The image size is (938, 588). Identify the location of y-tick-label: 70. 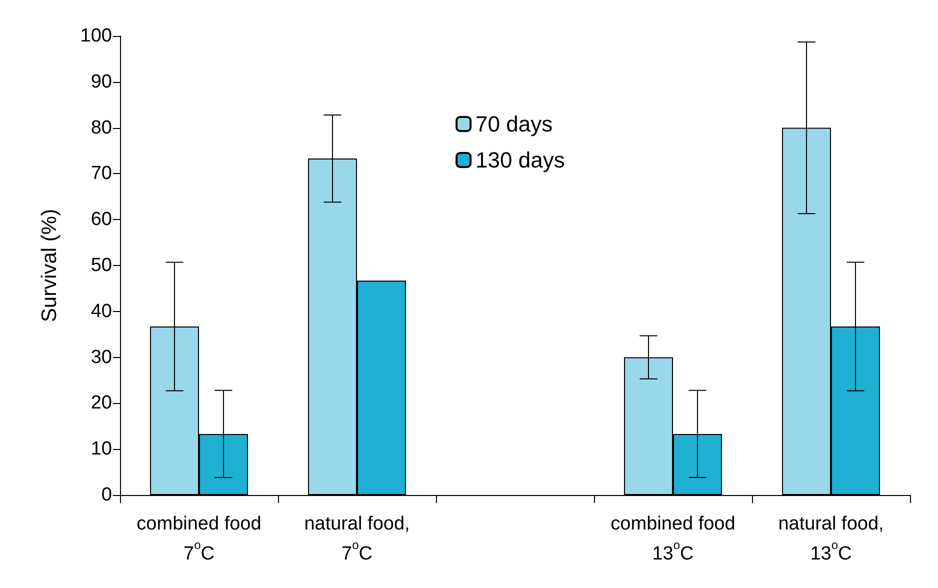
(101, 173).